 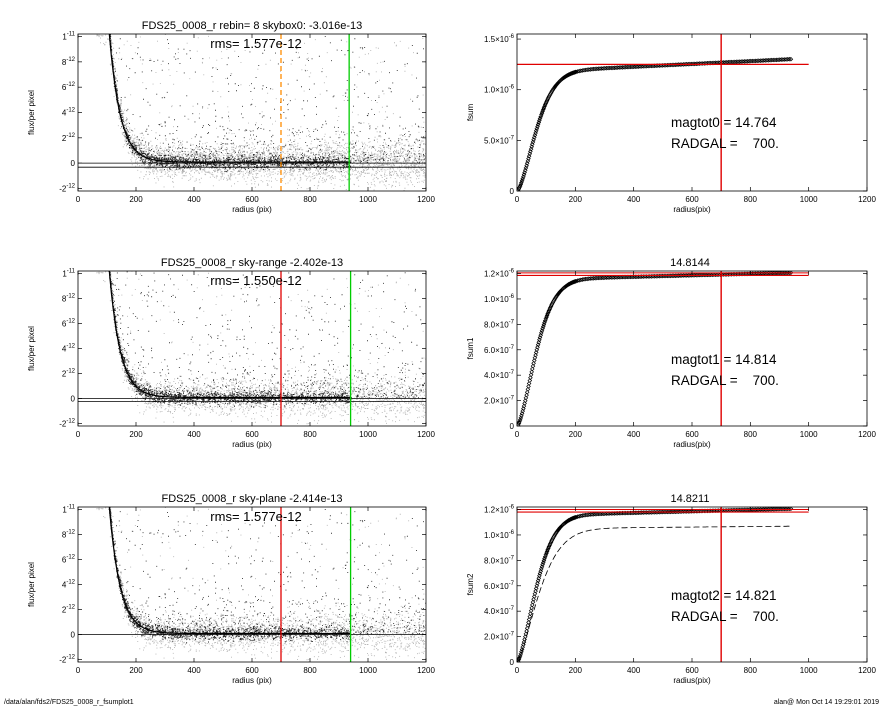 What do you see at coordinates (663, 112) in the screenshot?
I see `panel-right-1-marks` at bounding box center [663, 112].